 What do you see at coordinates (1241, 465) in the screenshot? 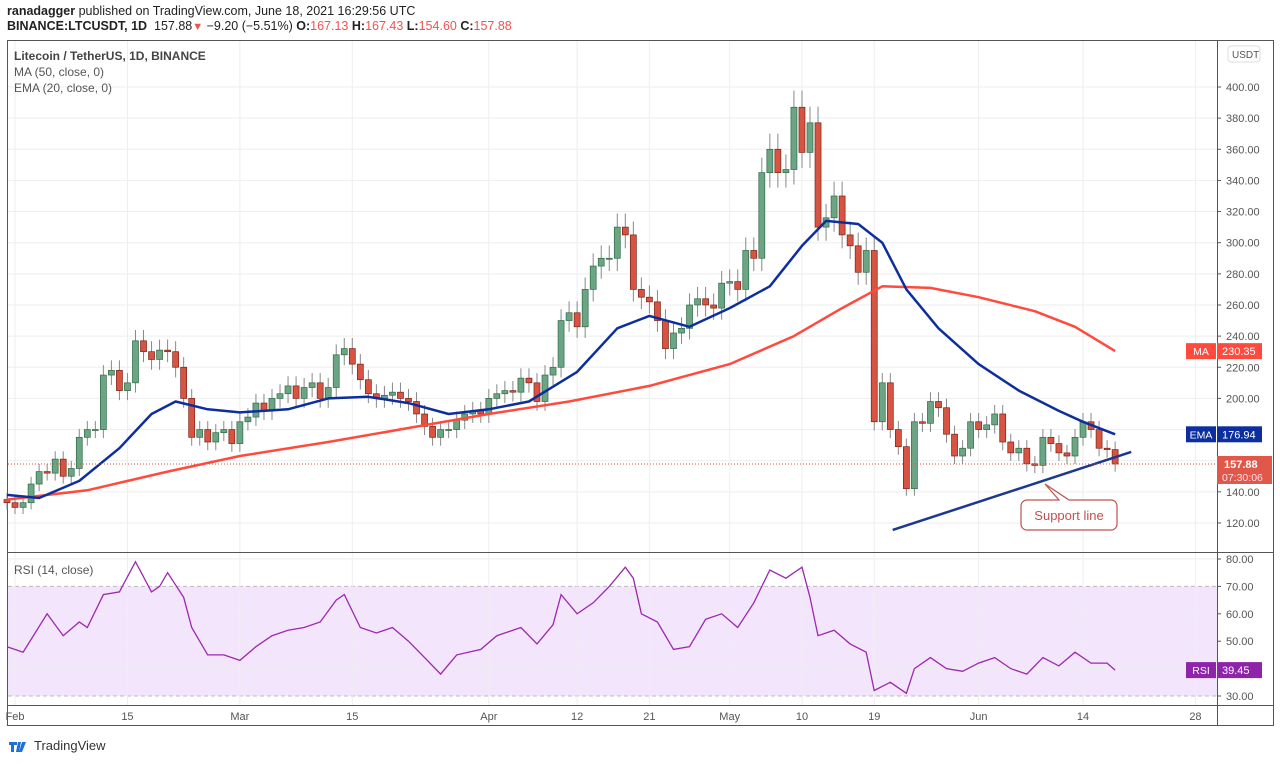
I see `last-price-label: 157.88` at bounding box center [1241, 465].